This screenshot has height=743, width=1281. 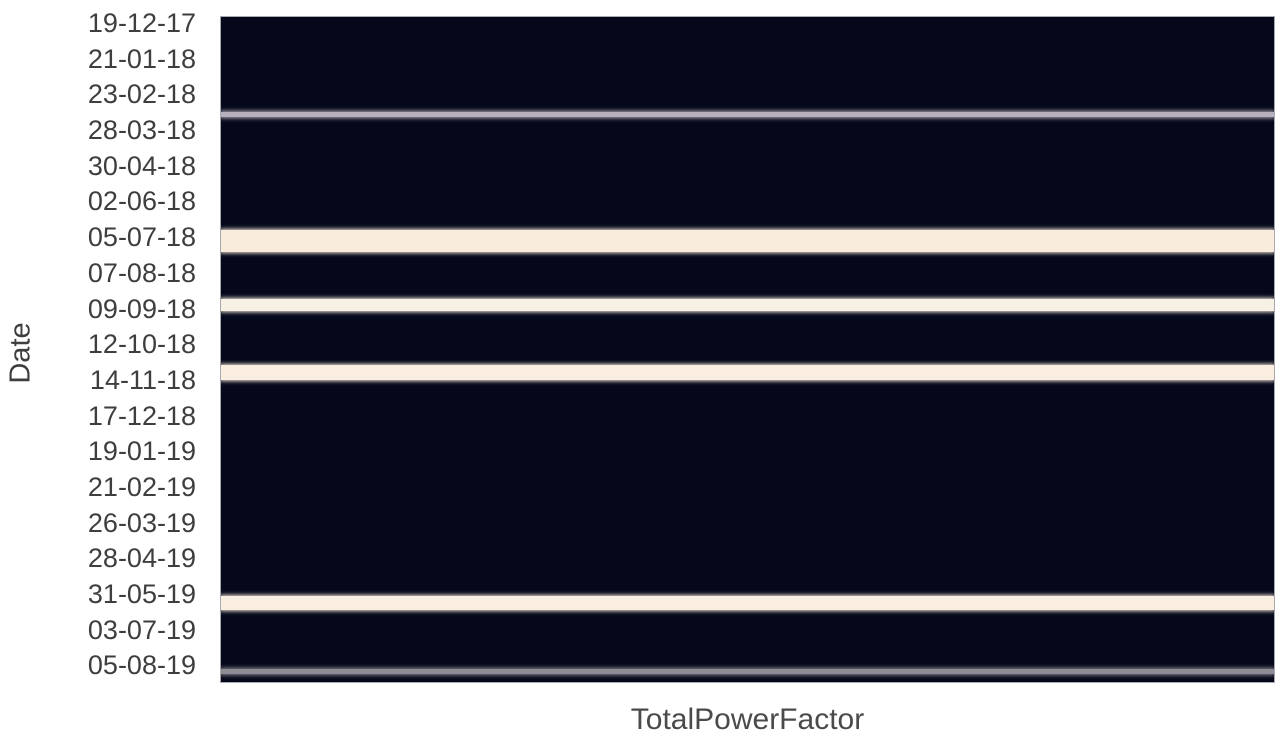 What do you see at coordinates (141, 237) in the screenshot?
I see `y-tick-label: 05-07-18` at bounding box center [141, 237].